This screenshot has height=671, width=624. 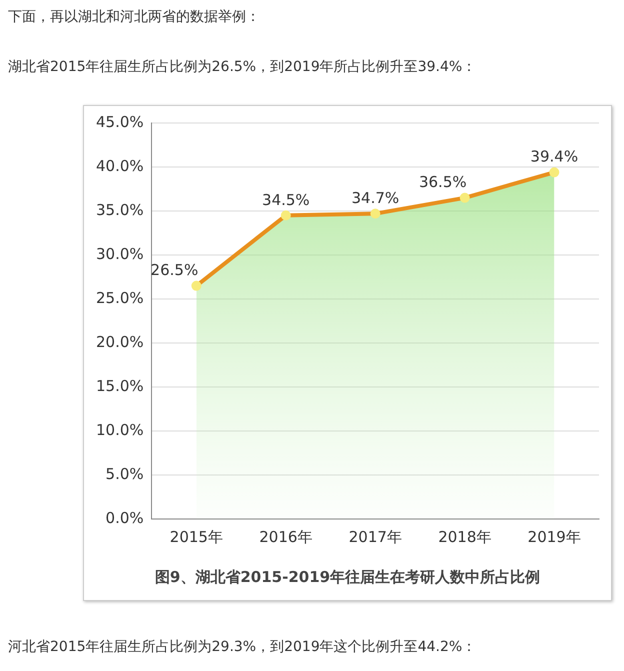 What do you see at coordinates (348, 577) in the screenshot?
I see `text: 图9、湖北省2015-2019年往届生在考研人数中所占比例` at bounding box center [348, 577].